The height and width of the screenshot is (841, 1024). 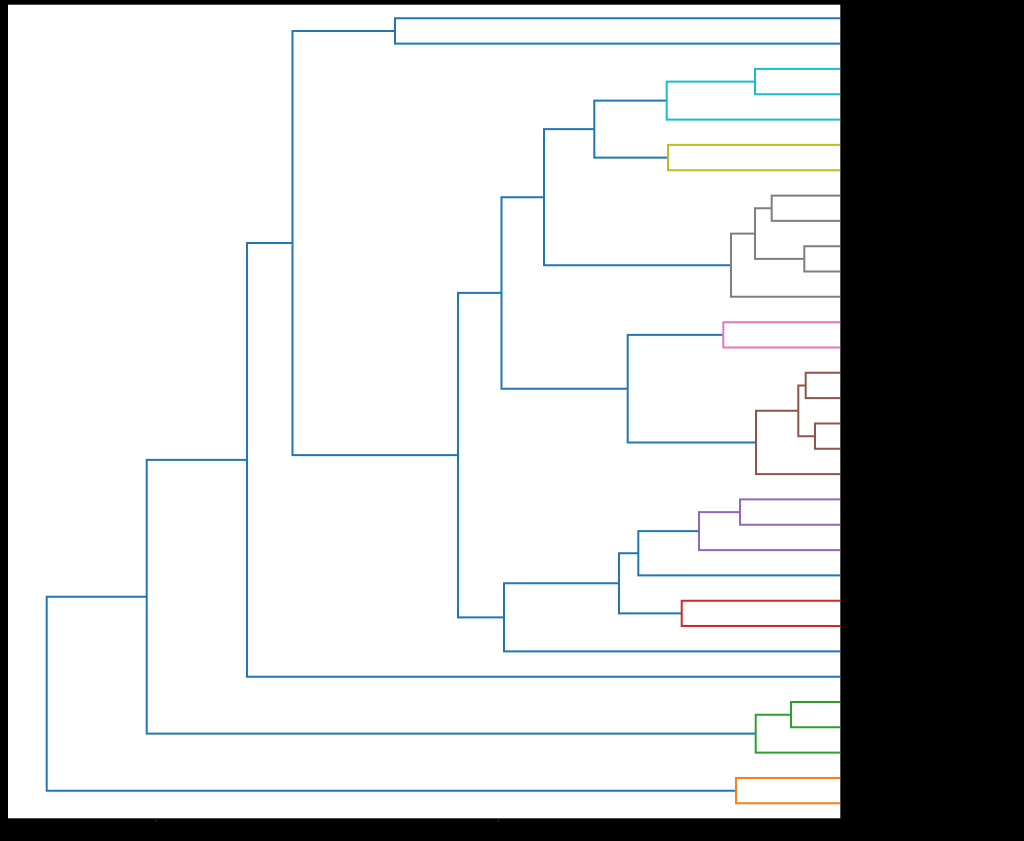 What do you see at coordinates (327, 820) in the screenshot?
I see `x-axis-ticks` at bounding box center [327, 820].